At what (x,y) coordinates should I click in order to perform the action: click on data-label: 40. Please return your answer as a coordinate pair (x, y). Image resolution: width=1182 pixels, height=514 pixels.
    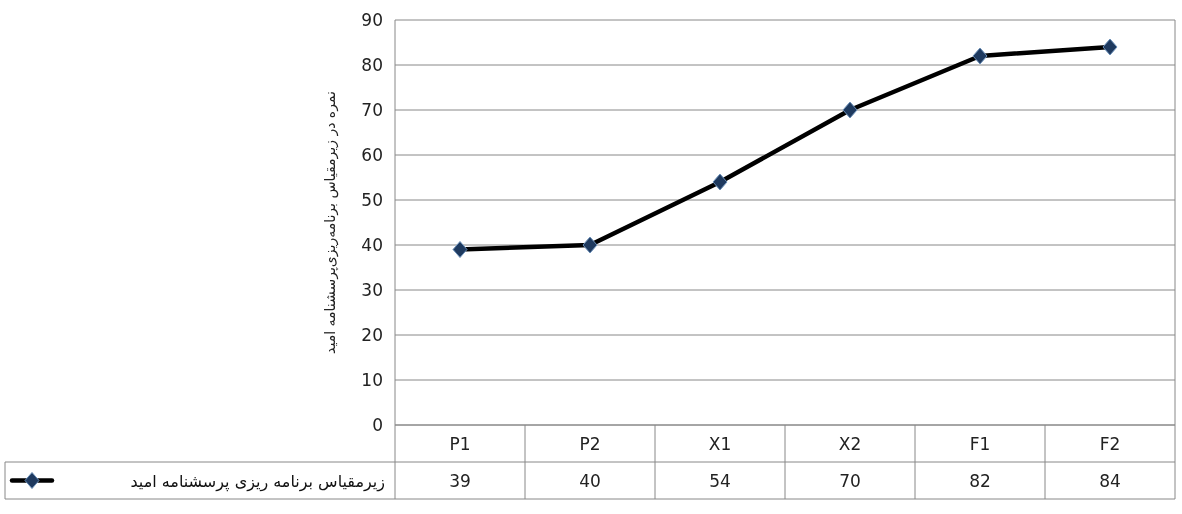
    Looking at the image, I should click on (590, 481).